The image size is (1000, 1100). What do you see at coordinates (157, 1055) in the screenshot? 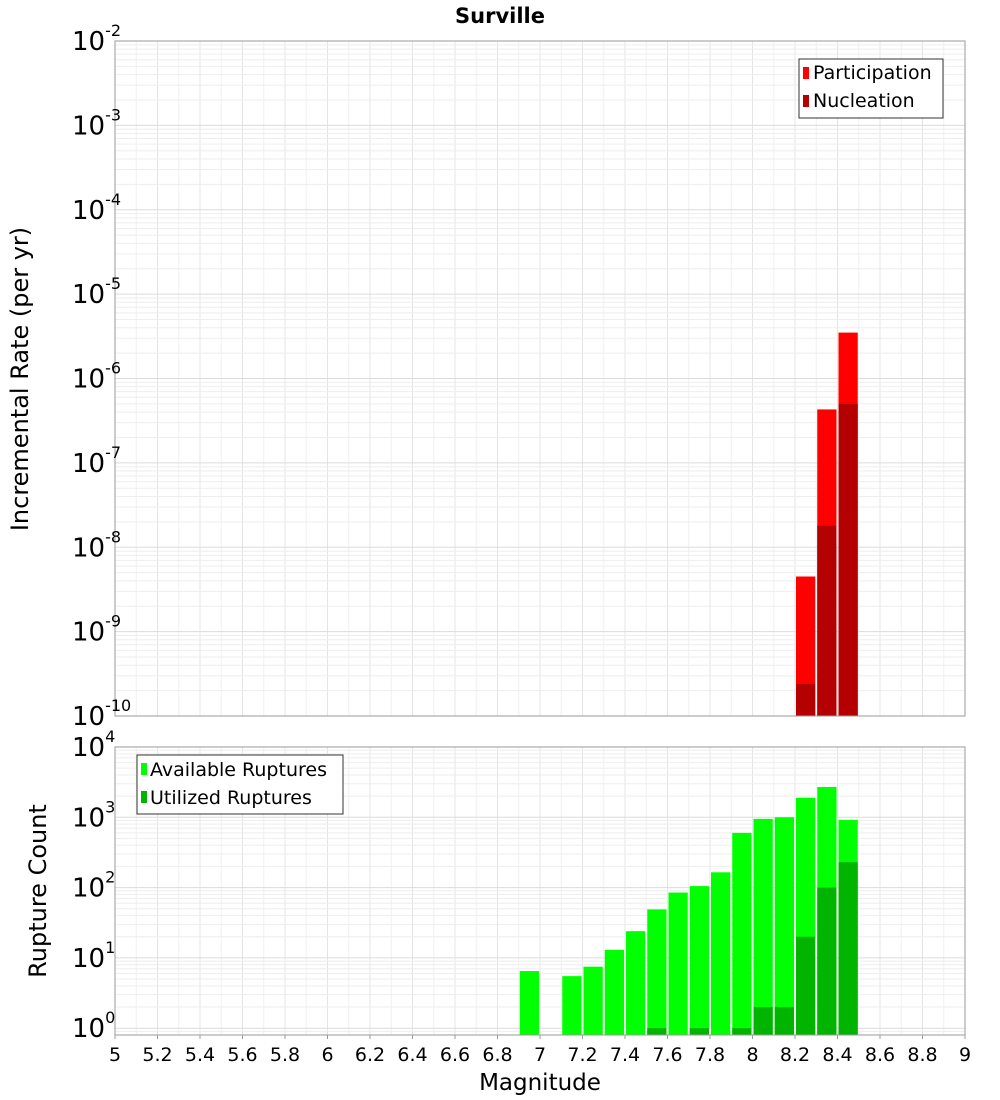
I see `x-tick-label: 5.2` at bounding box center [157, 1055].